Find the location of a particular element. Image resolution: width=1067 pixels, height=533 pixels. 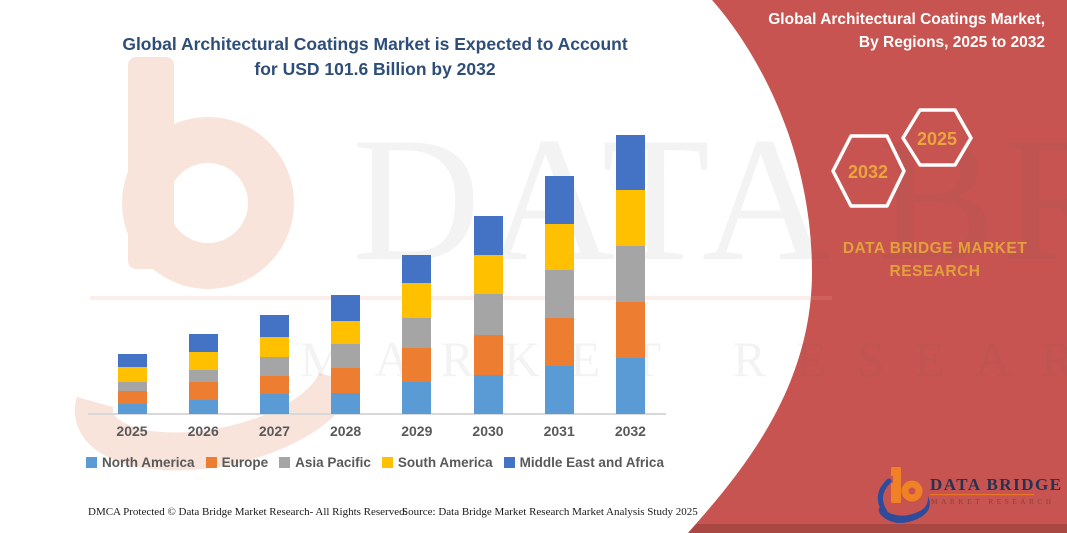

bar-segment-2031-asia-pacific is located at coordinates (559, 293).